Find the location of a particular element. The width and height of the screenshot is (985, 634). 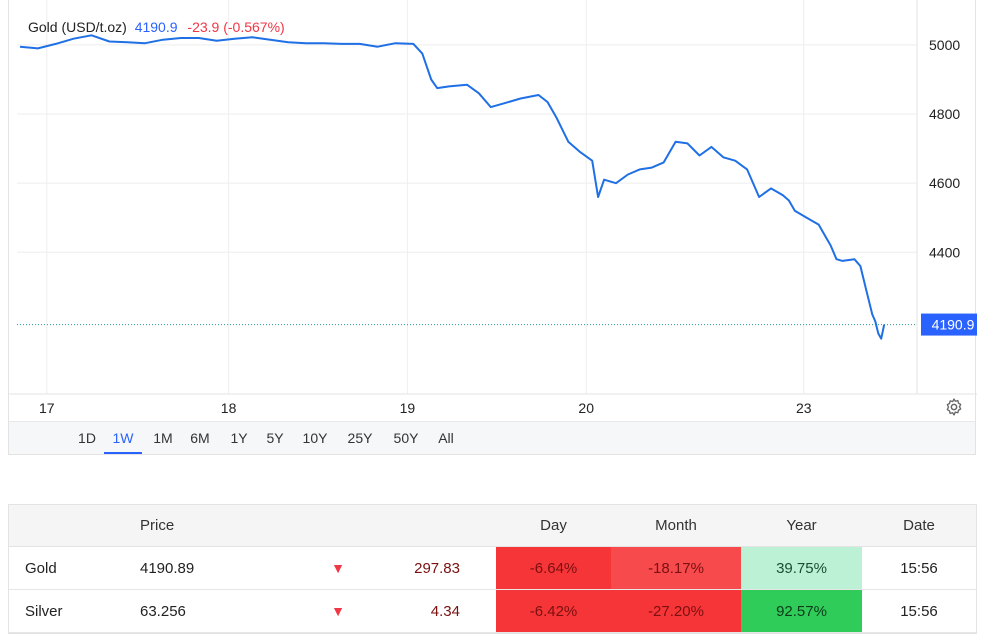

row-change: 4.34 is located at coordinates (427, 611).